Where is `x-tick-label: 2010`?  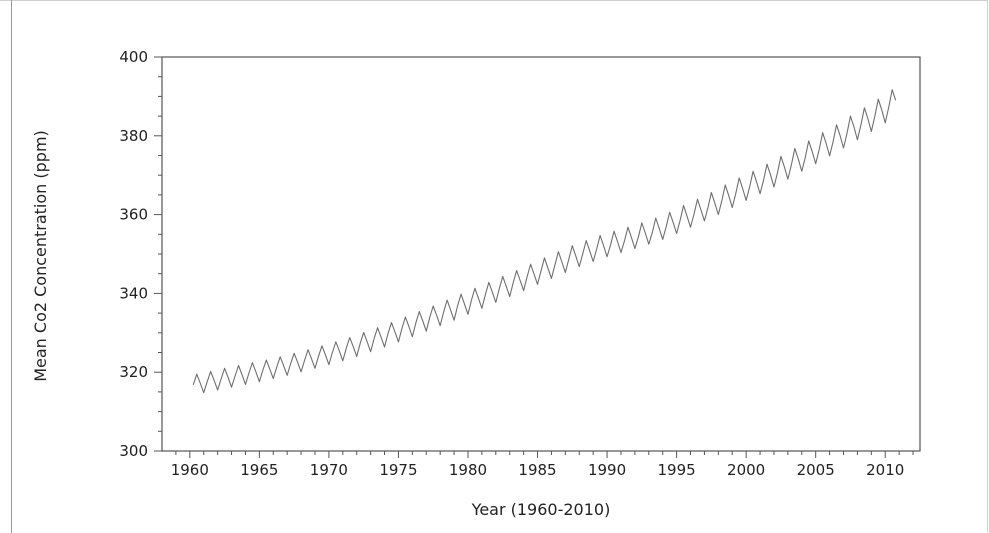 x-tick-label: 2010 is located at coordinates (885, 470).